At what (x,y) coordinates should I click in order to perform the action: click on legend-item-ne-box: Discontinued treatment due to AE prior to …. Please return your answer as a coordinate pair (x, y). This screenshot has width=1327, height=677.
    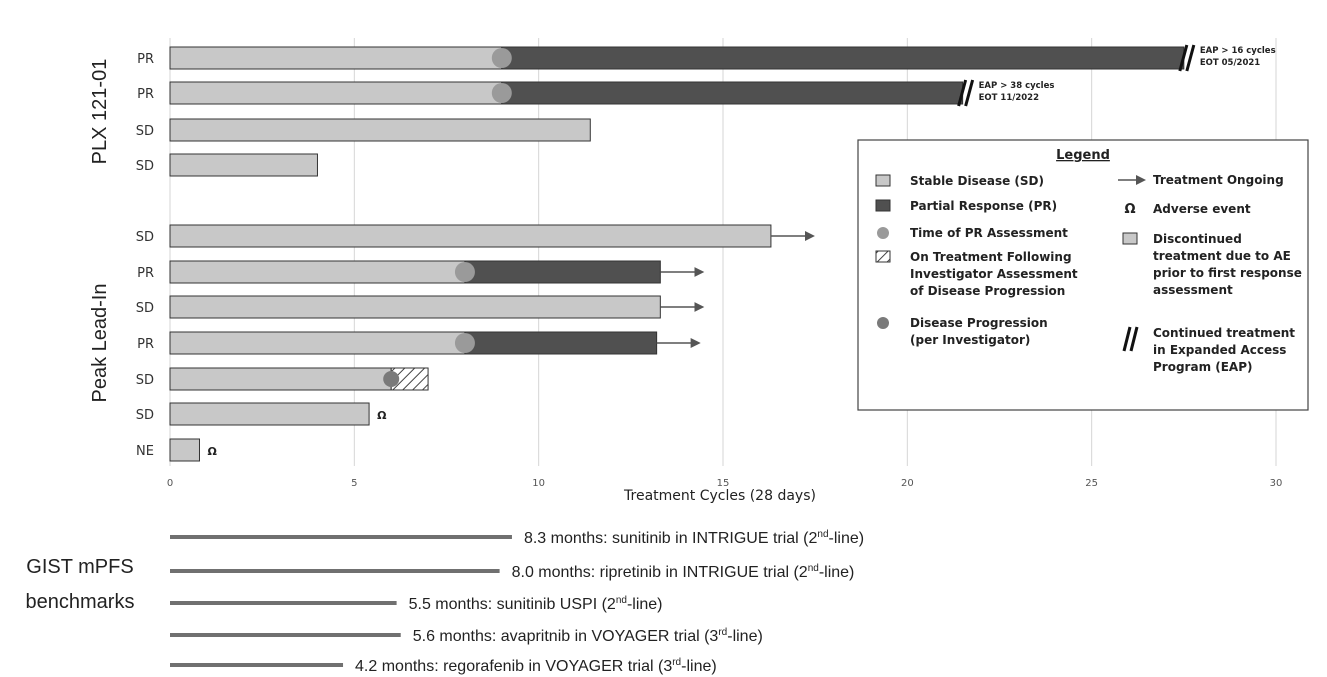
    Looking at the image, I should click on (1212, 264).